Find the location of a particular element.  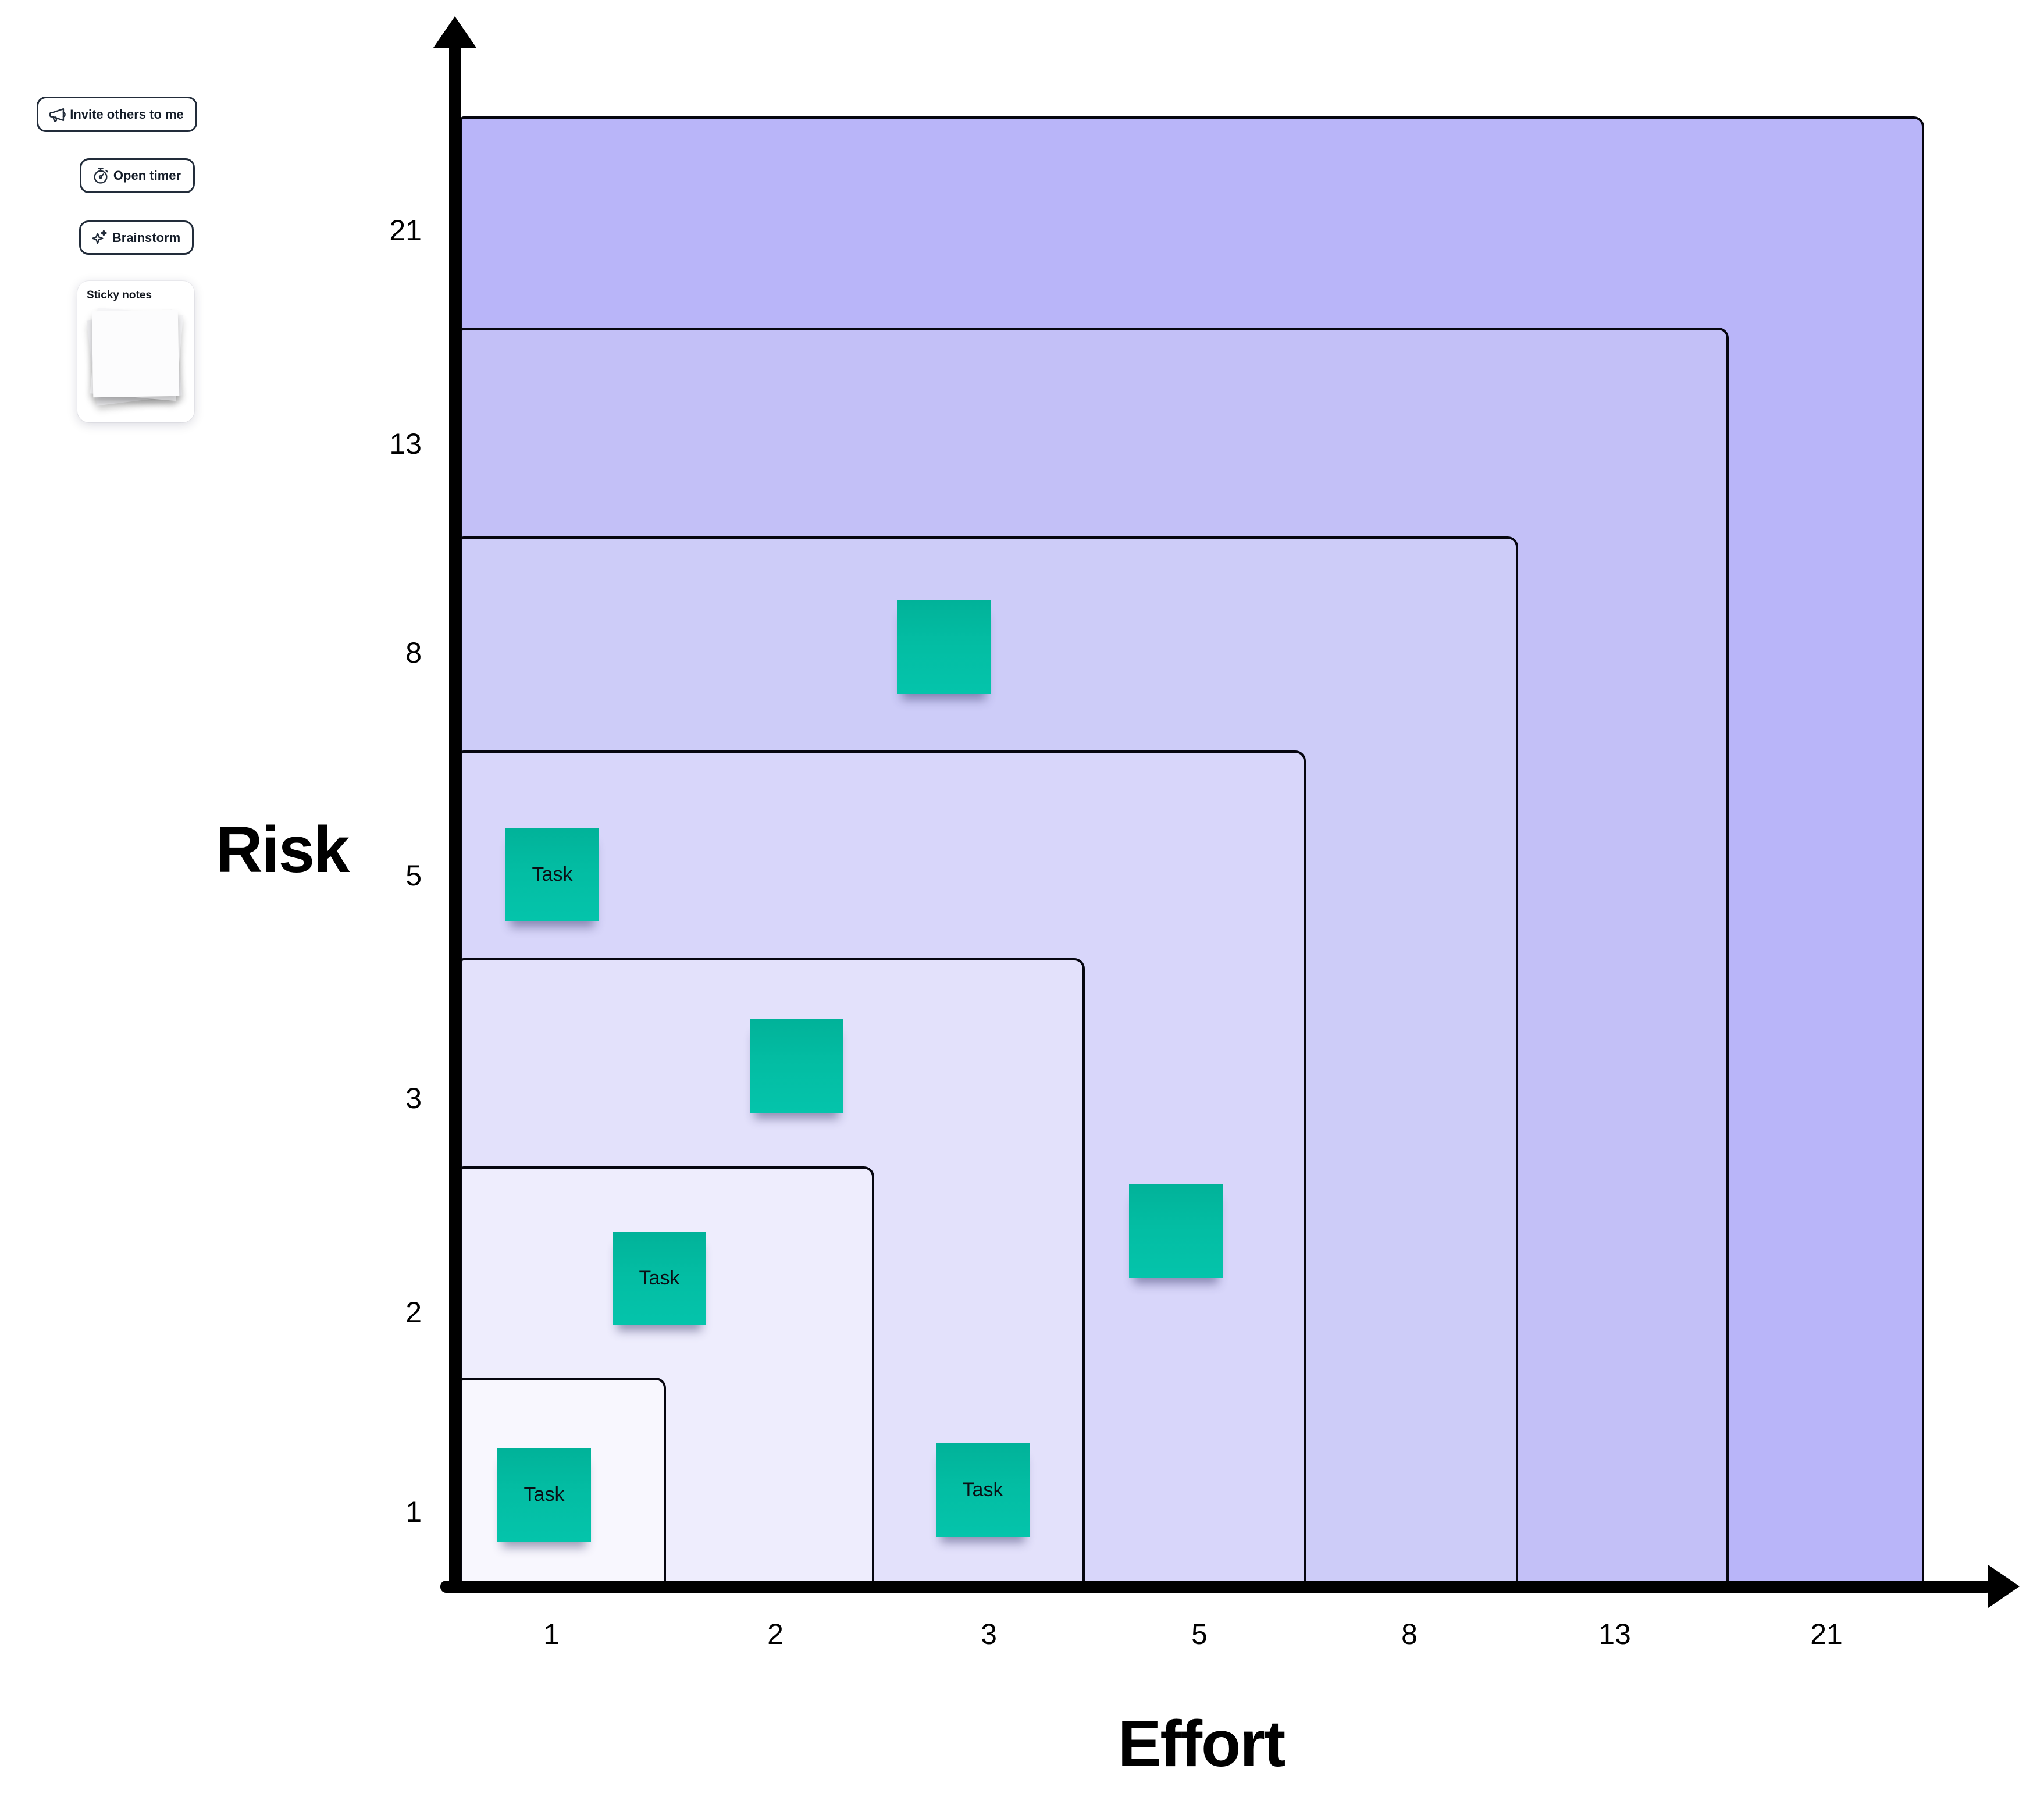

x-axis-arrowhead-icon is located at coordinates (2004, 1586).